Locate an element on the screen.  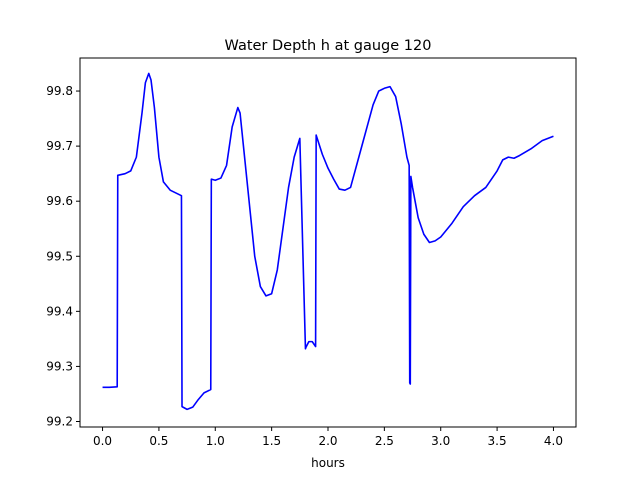
y-tick-label: 99.8 is located at coordinates (59, 91).